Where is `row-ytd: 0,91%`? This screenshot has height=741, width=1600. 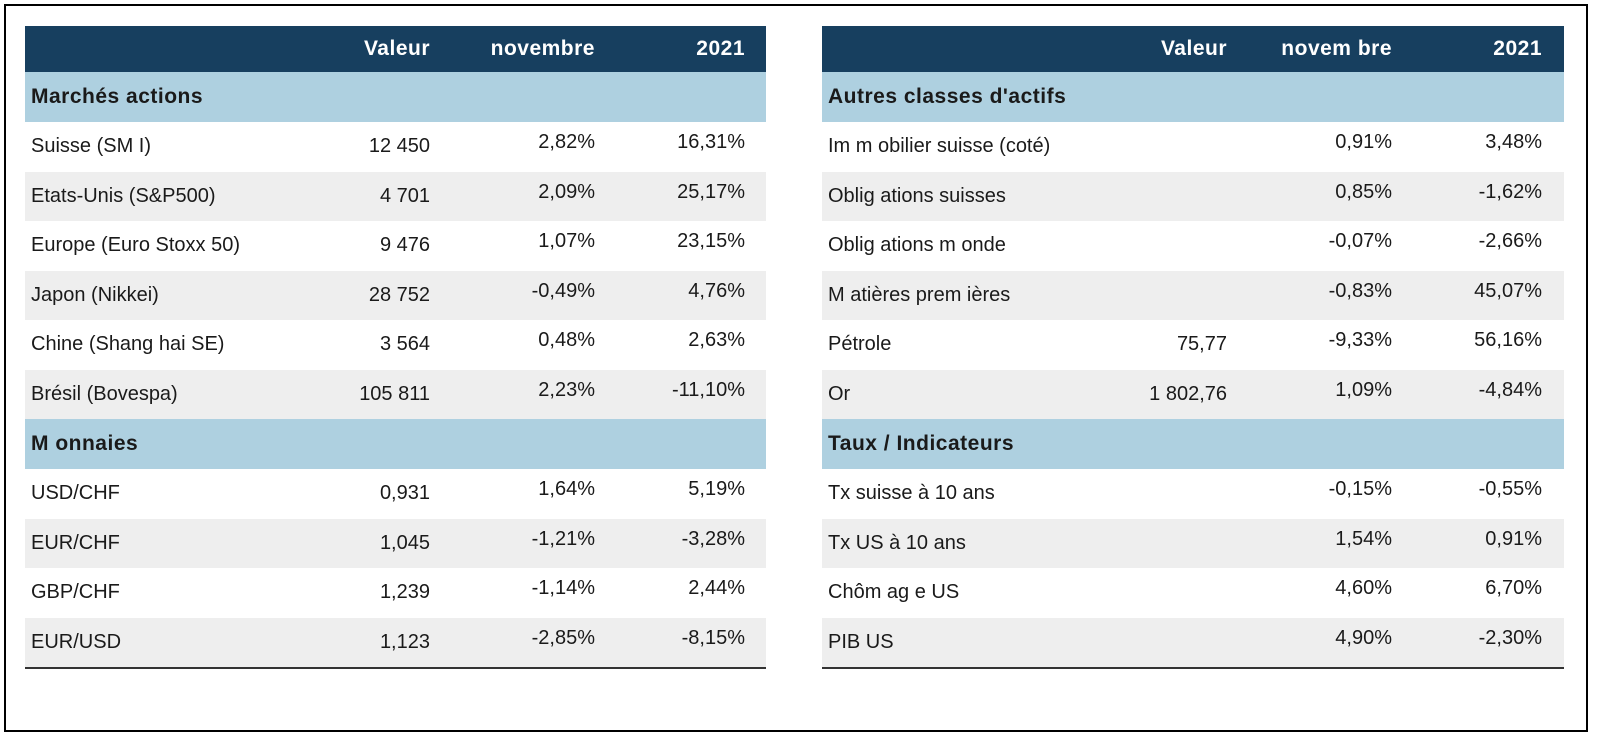 row-ytd: 0,91% is located at coordinates (1513, 538).